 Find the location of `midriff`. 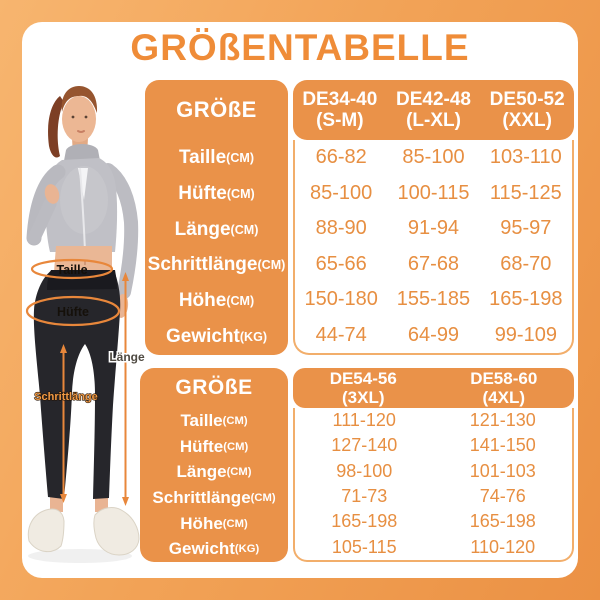

midriff is located at coordinates (83, 259).